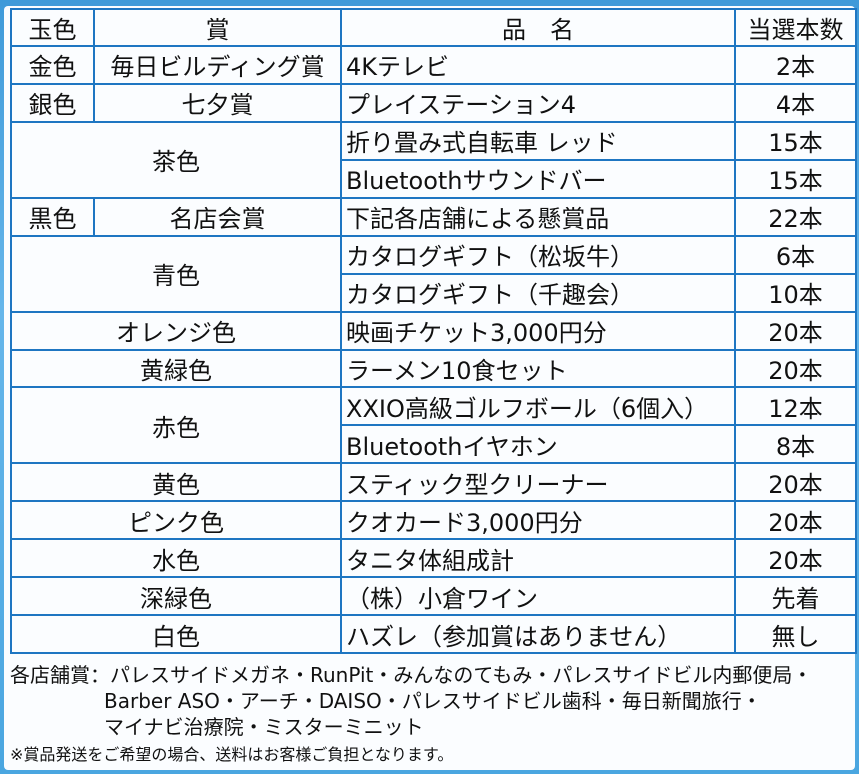 This screenshot has height=774, width=859. I want to click on item-cell: クオカード3,000円分, so click(538, 520).